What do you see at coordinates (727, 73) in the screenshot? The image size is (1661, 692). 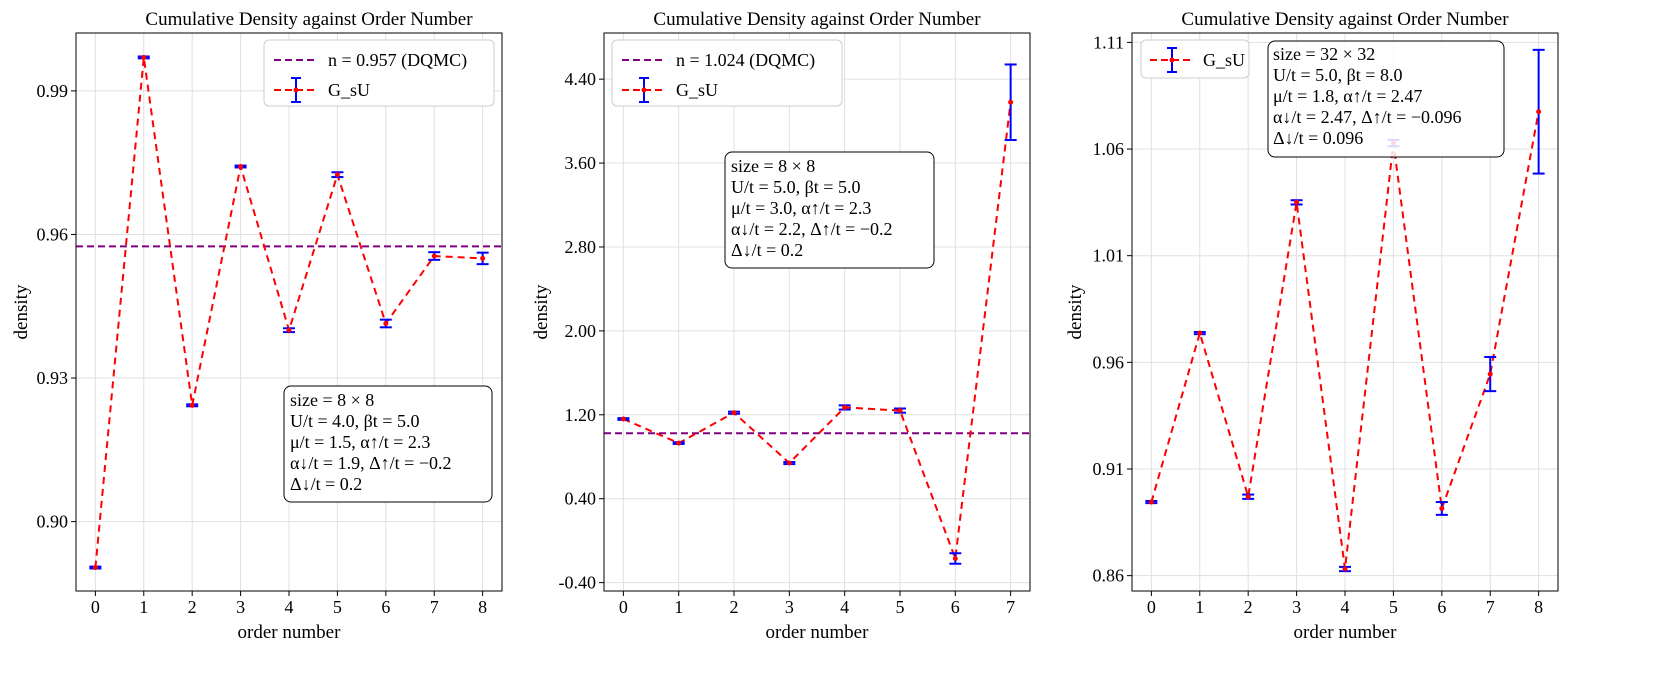 I see `legend: n = 1.024 (DQMC) G_sU` at bounding box center [727, 73].